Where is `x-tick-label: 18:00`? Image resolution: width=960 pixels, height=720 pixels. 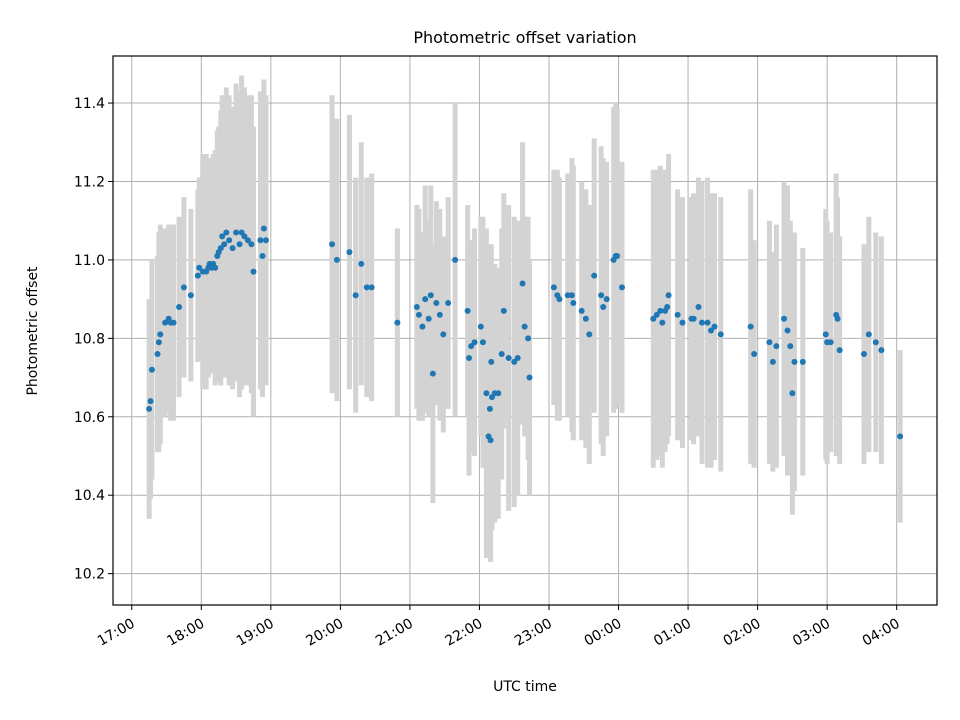
x-tick-label: 18:00 is located at coordinates (185, 633).